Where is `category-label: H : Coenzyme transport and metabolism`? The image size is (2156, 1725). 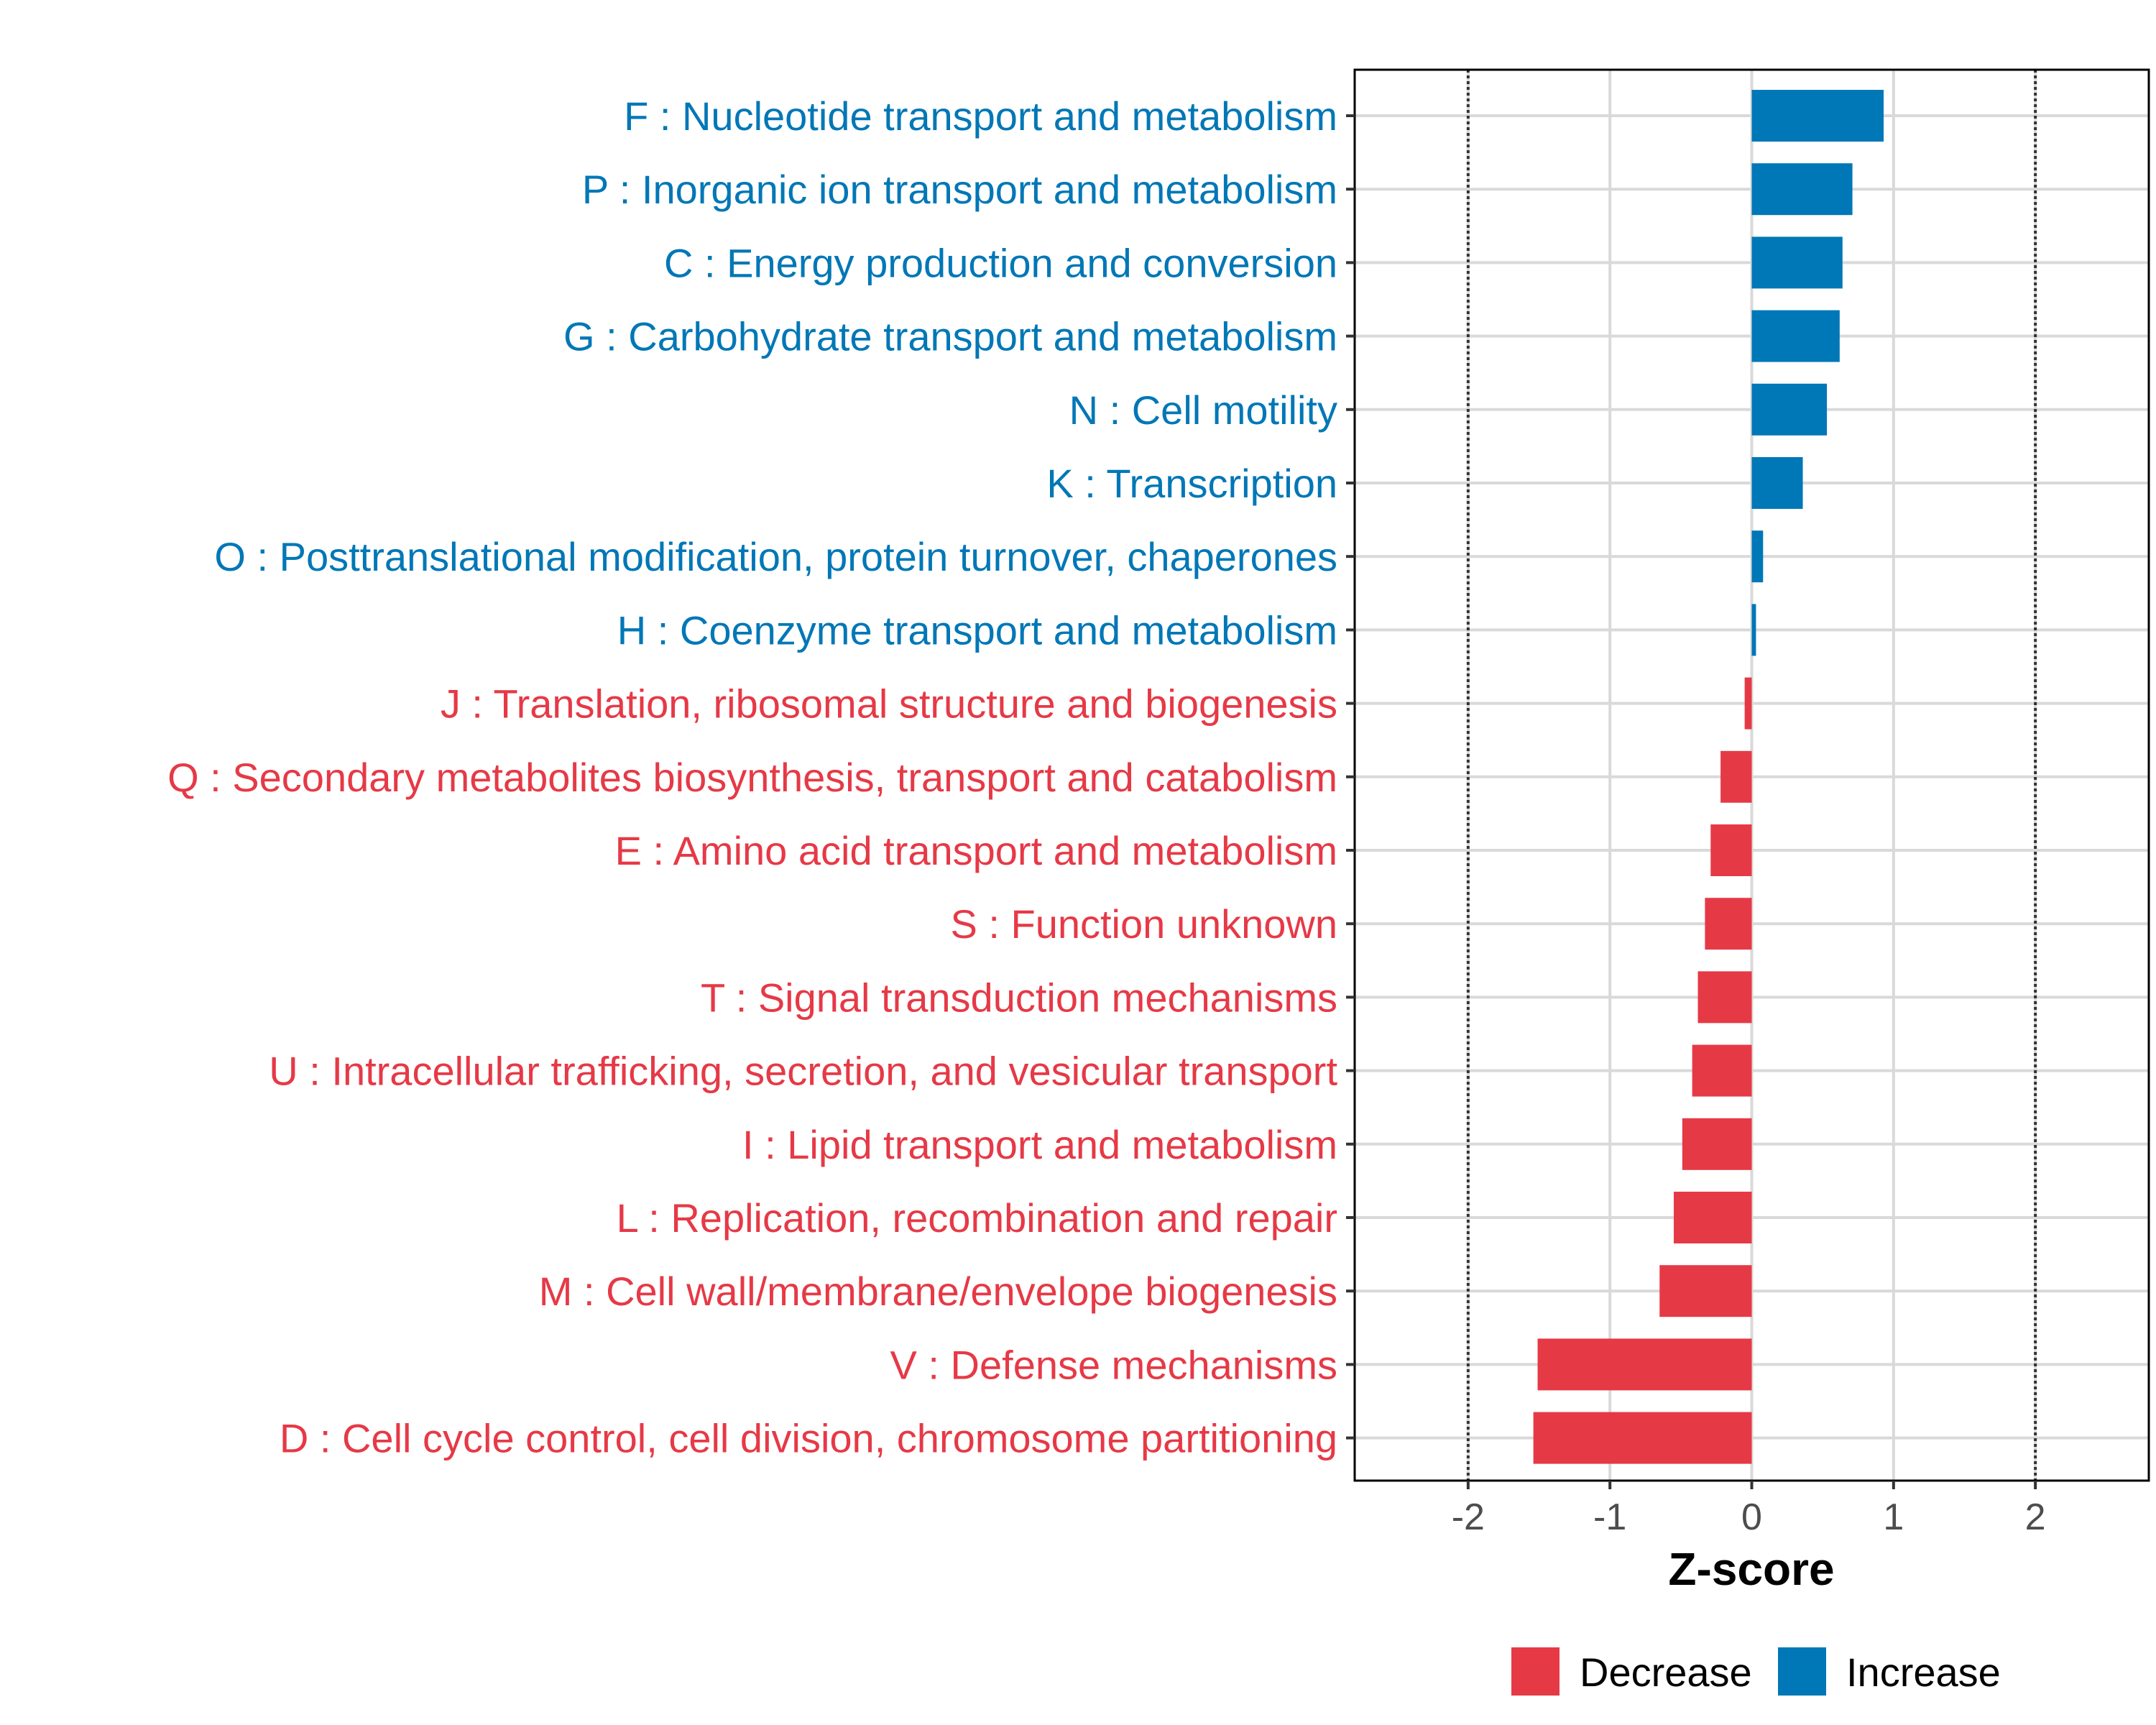 category-label: H : Coenzyme transport and metabolism is located at coordinates (977, 630).